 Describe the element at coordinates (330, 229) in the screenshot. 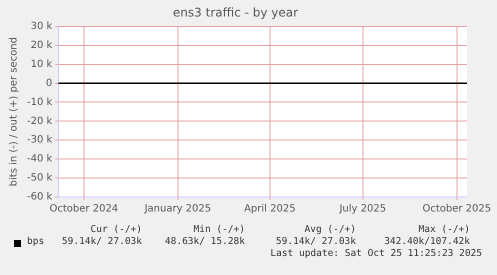

I see `text: Avg (-/+)` at that location.